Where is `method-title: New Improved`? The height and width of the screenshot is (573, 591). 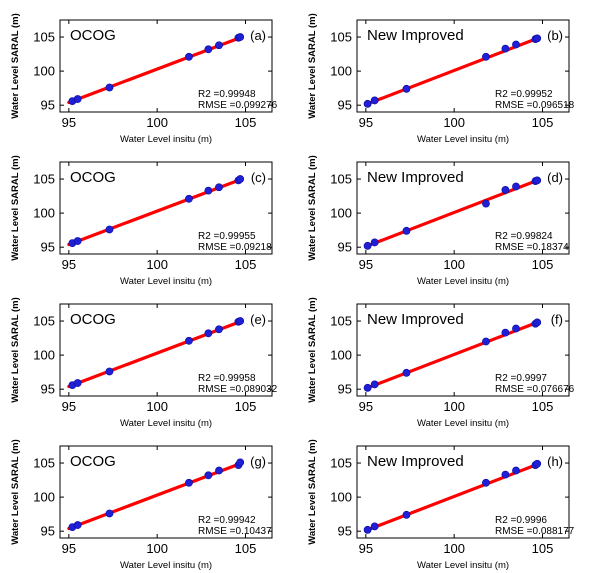 method-title: New Improved is located at coordinates (415, 177).